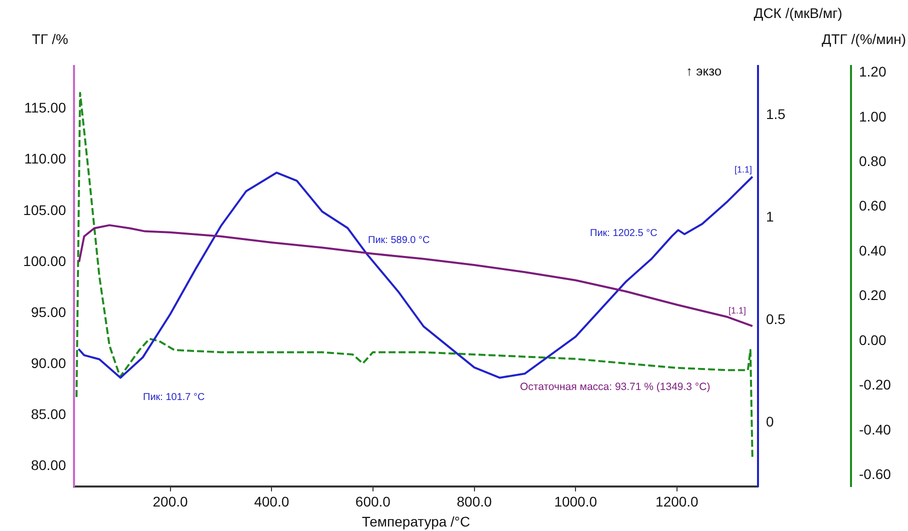 The image size is (908, 531). What do you see at coordinates (872, 340) in the screenshot?
I see `y3-tick-label: 0.00` at bounding box center [872, 340].